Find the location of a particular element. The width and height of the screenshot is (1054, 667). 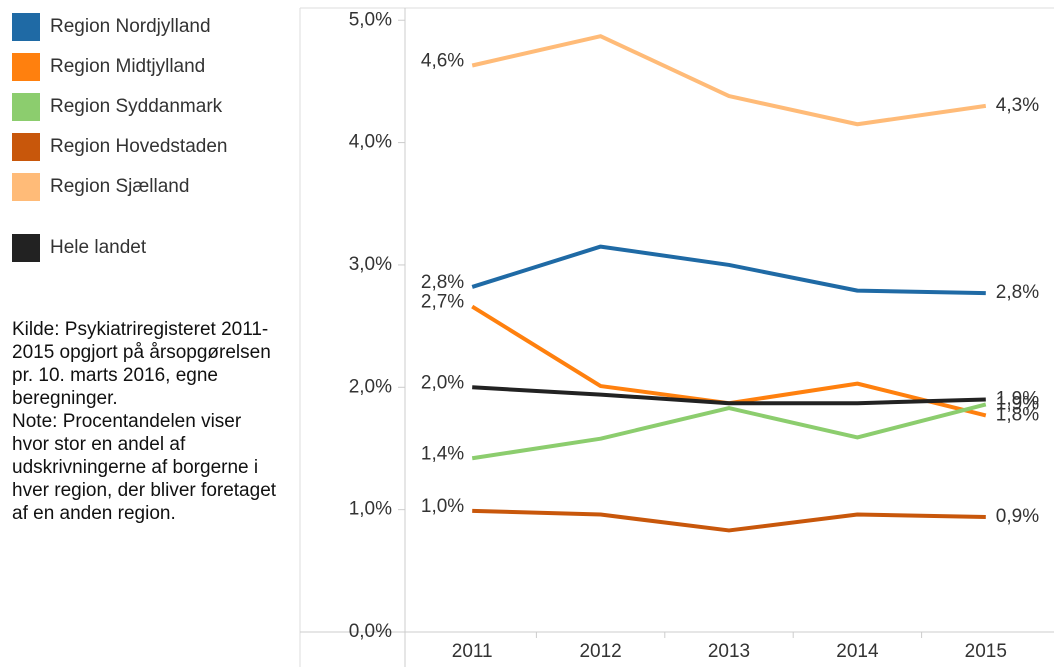

y-tick-label: 0,0% is located at coordinates (370, 631).